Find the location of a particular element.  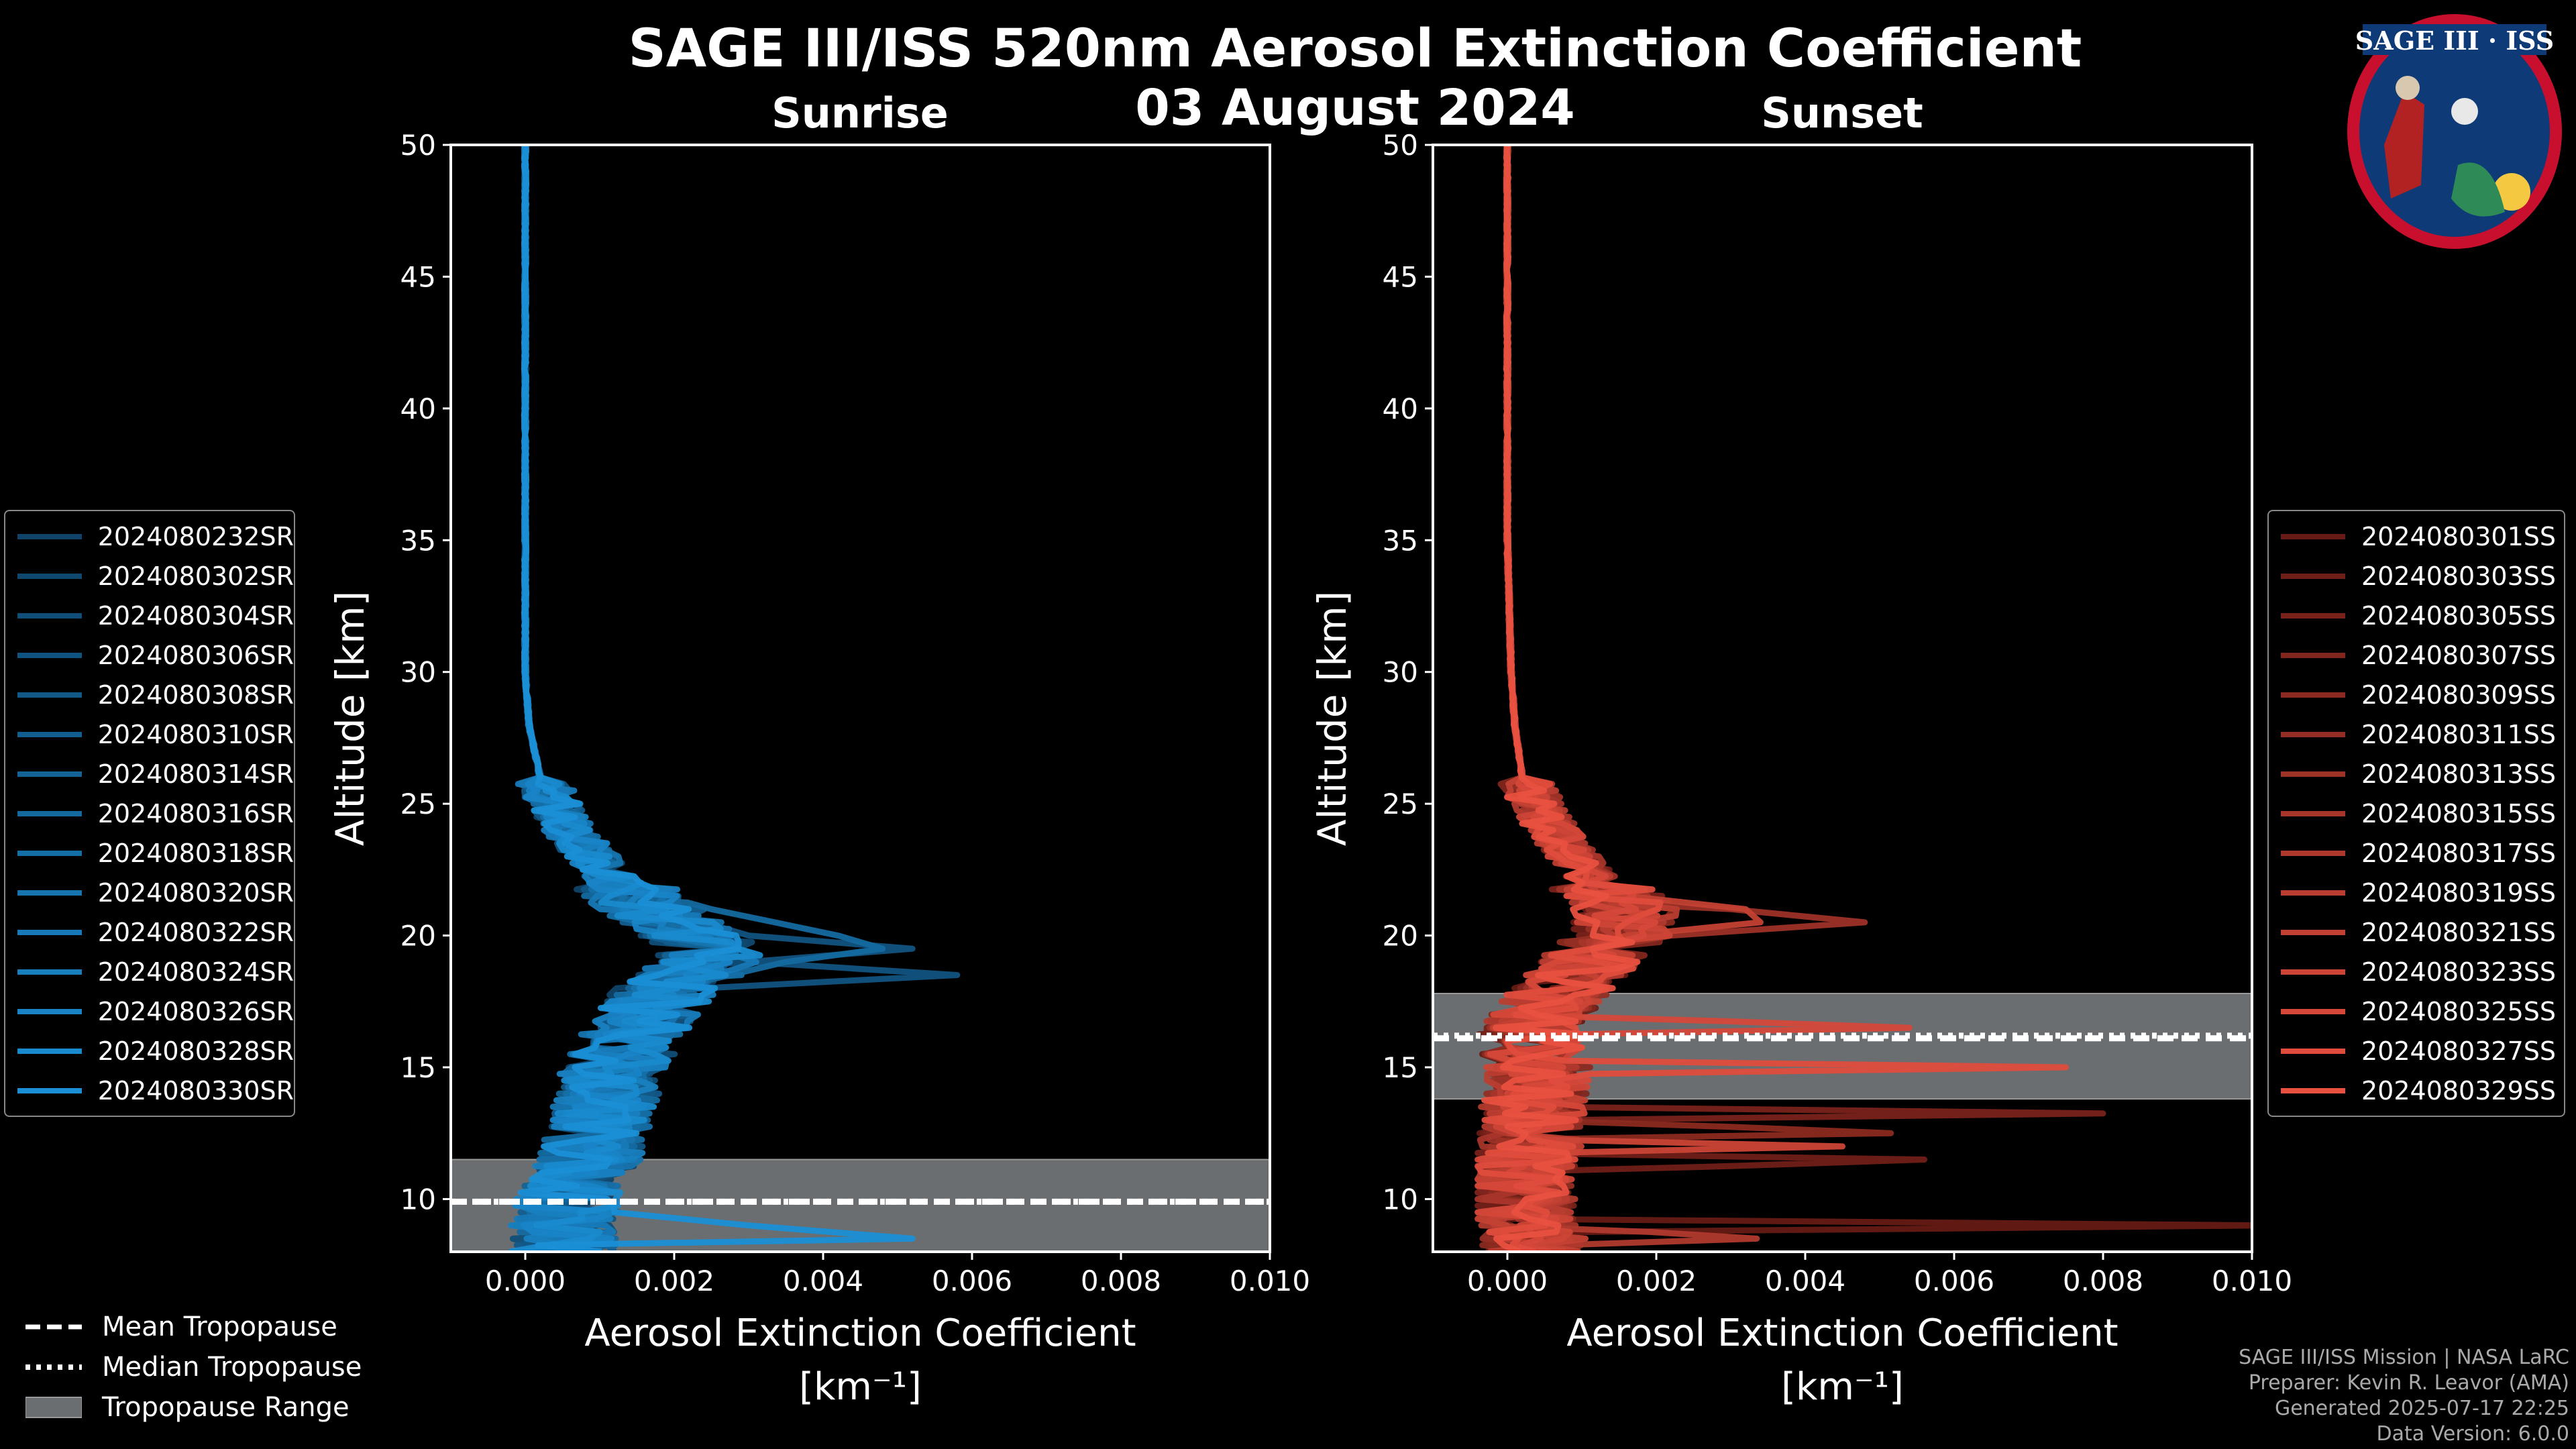

sunset-legend-item: 2024080321SS is located at coordinates (2416, 932).